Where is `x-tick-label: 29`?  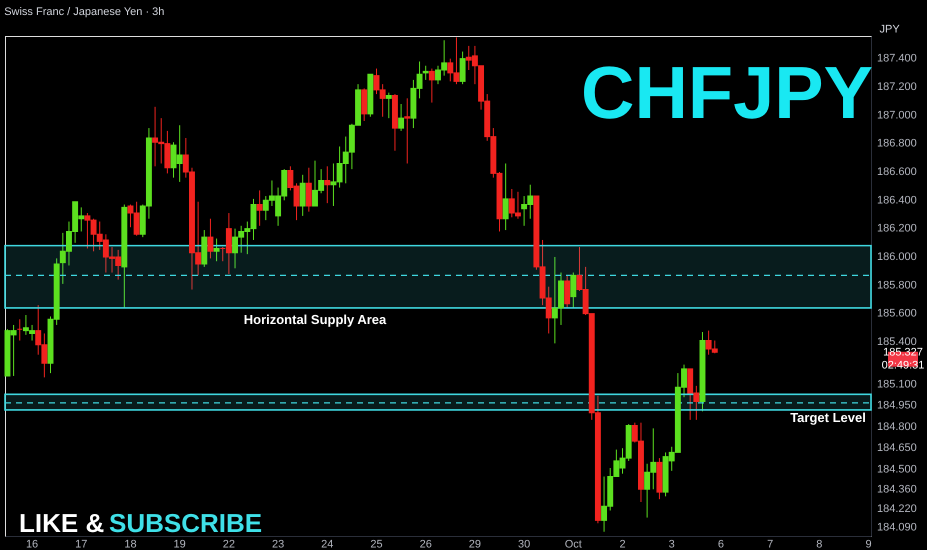
x-tick-label: 29 is located at coordinates (475, 544).